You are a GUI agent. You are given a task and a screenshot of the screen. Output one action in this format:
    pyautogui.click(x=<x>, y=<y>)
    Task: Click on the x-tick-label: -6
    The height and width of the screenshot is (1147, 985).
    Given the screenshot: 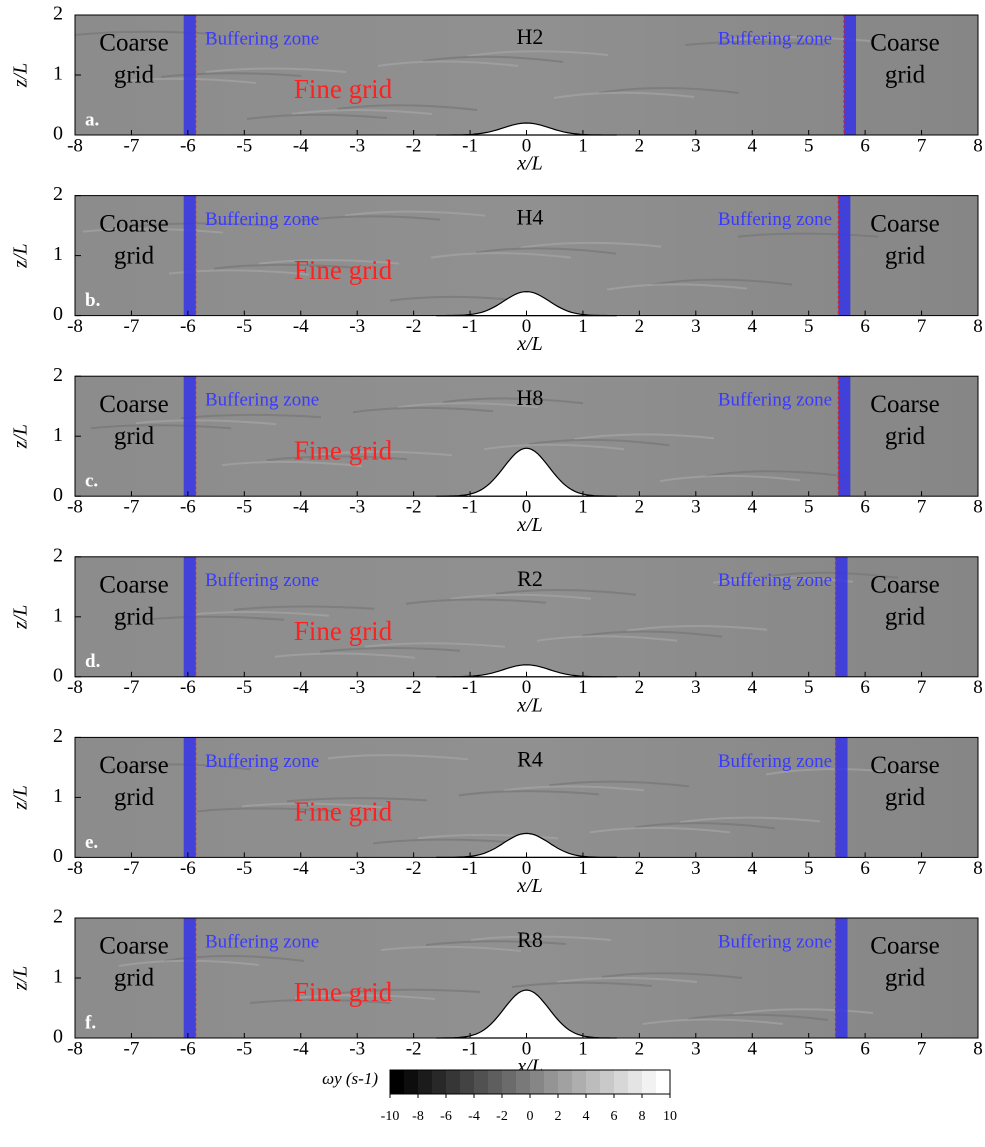 What is the action you would take?
    pyautogui.click(x=188, y=687)
    